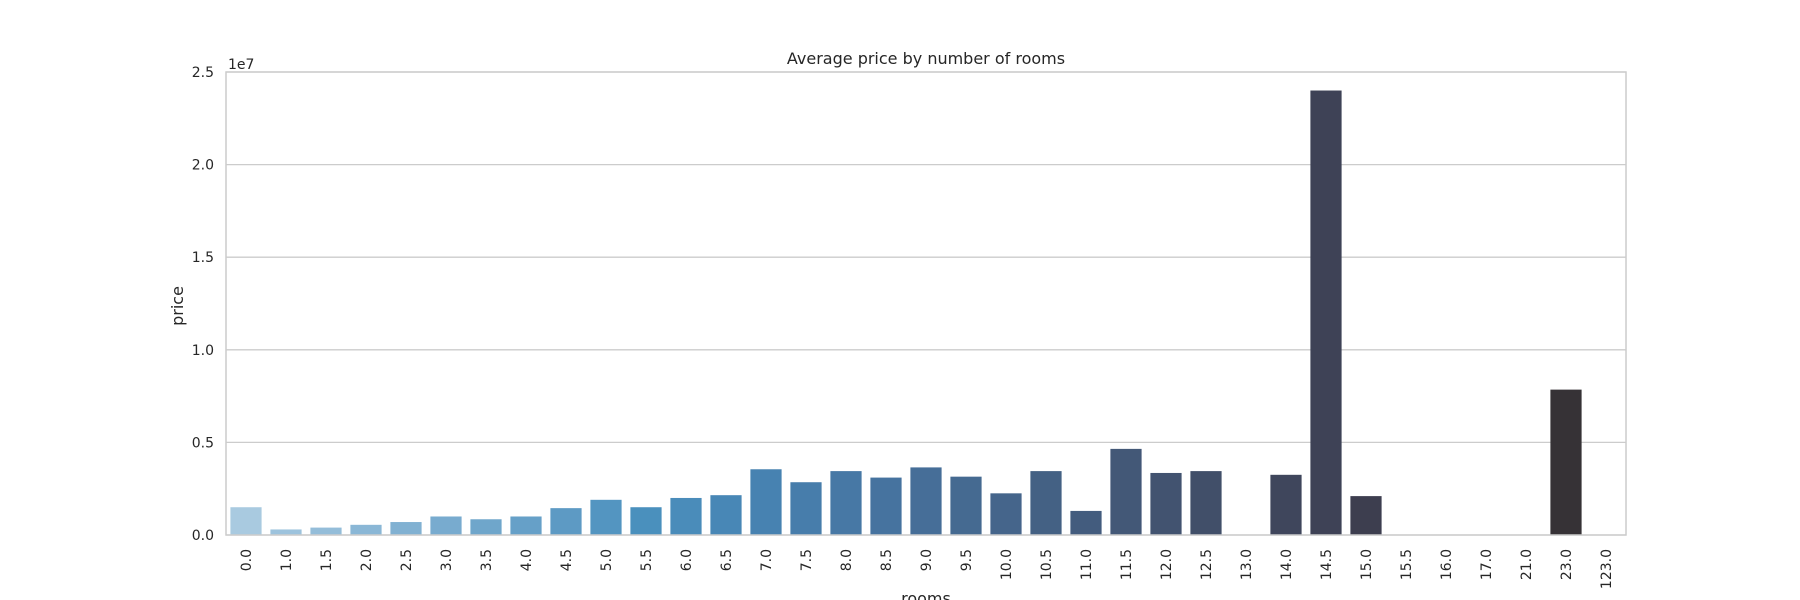  I want to click on bar-2.5, so click(406, 528).